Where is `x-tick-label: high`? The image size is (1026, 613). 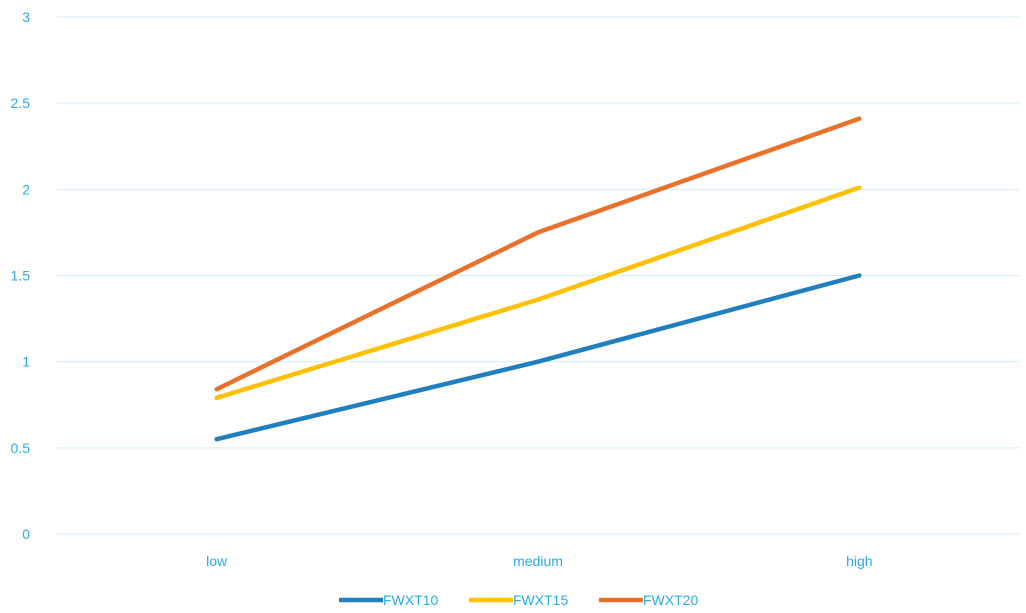
x-tick-label: high is located at coordinates (859, 561).